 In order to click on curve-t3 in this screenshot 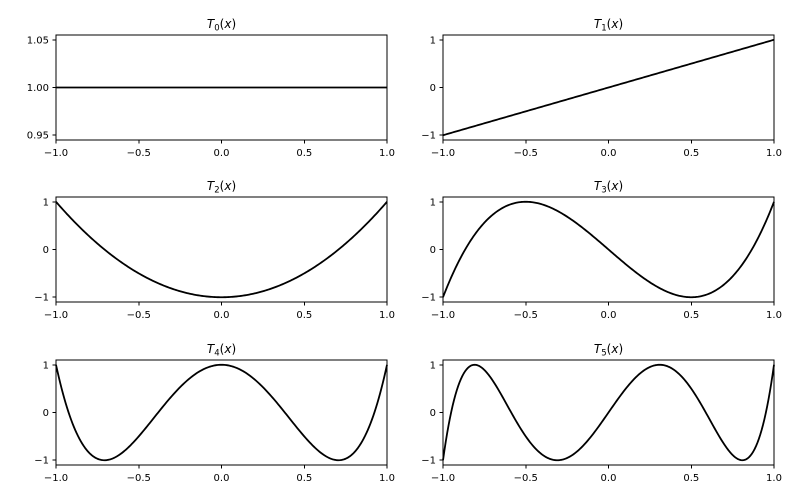, I will do `click(608, 249)`.